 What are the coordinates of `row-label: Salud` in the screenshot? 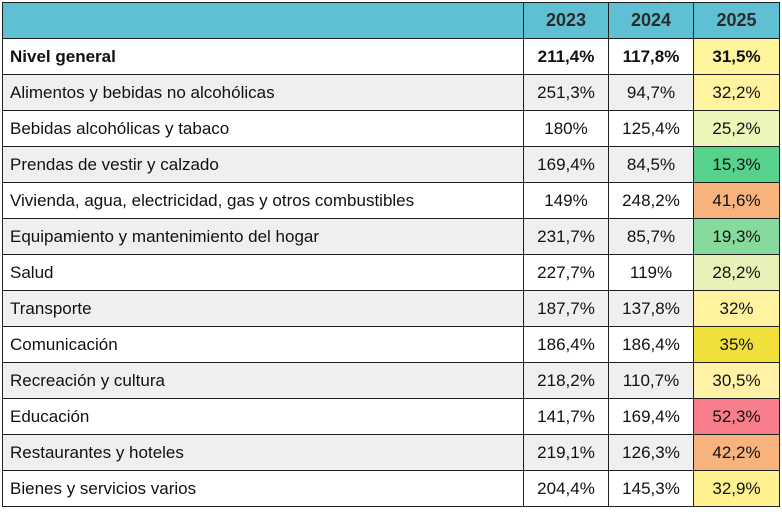 It's located at (263, 272).